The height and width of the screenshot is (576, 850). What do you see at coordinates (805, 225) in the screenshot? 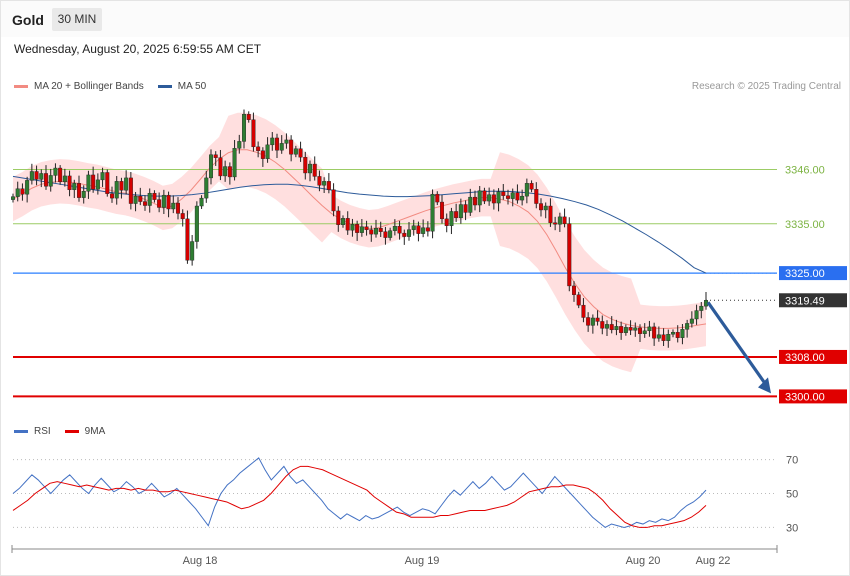
I see `level-label: 3335.00` at bounding box center [805, 225].